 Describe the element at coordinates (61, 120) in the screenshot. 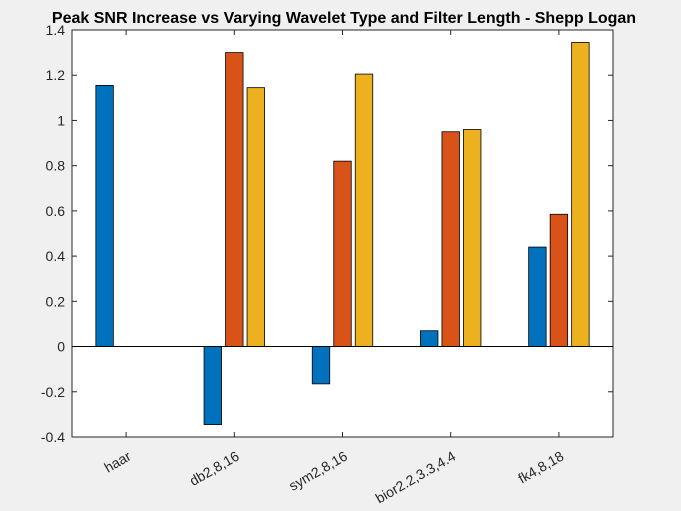

I see `y-tick-label: 1` at that location.